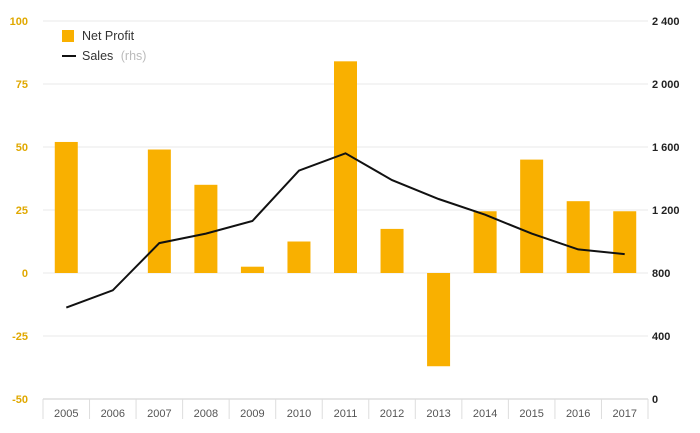 The image size is (700, 433). I want to click on x-tick-label: 2005, so click(66, 414).